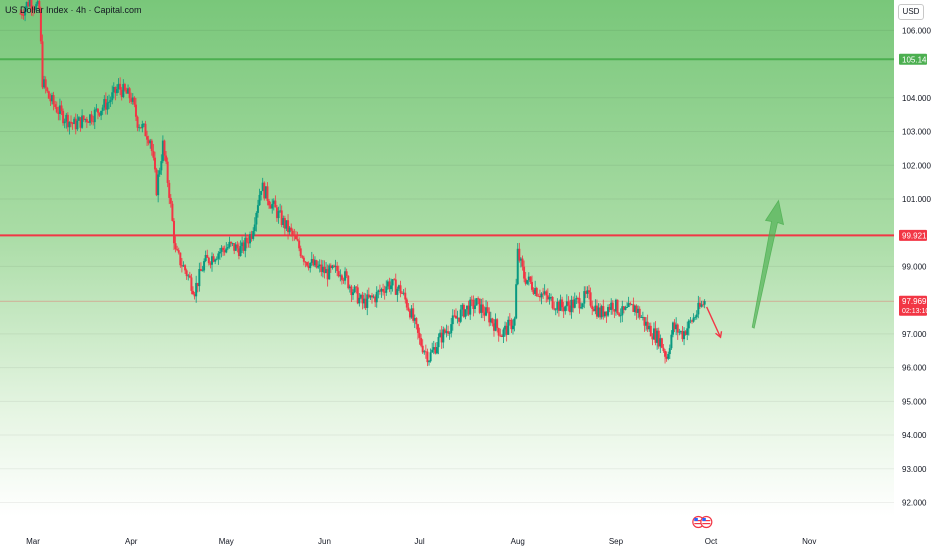 The height and width of the screenshot is (555, 932). What do you see at coordinates (914, 301) in the screenshot?
I see `price-label: 97.969` at bounding box center [914, 301].